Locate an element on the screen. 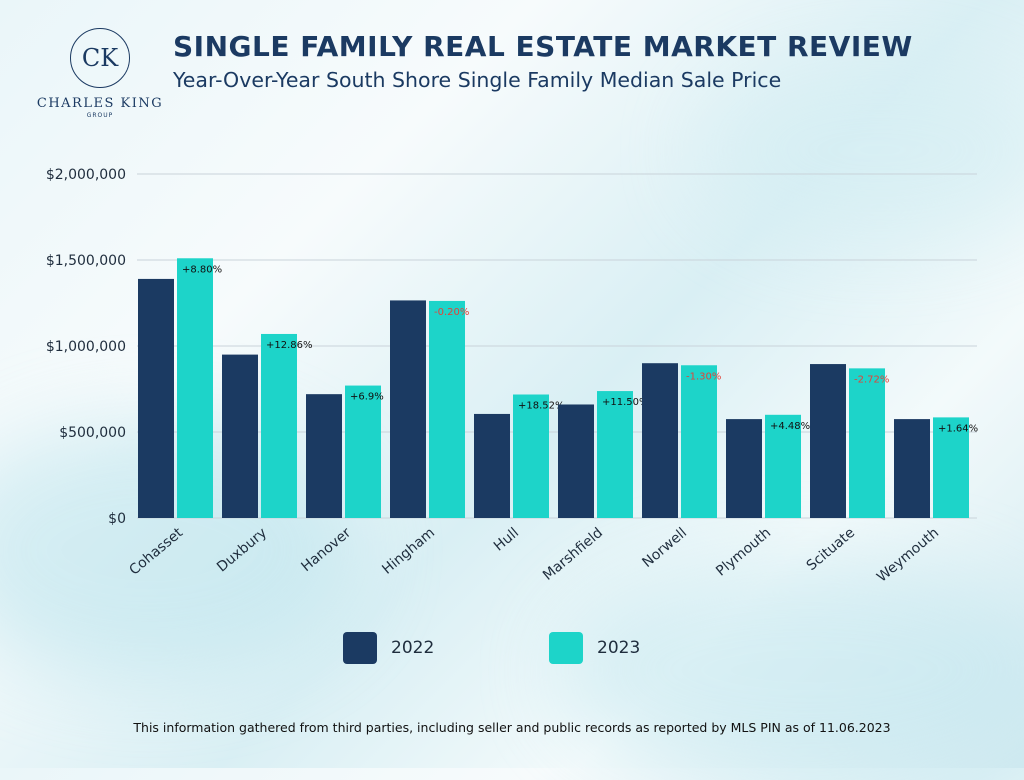  x-tick-label: Marshfield is located at coordinates (573, 554).